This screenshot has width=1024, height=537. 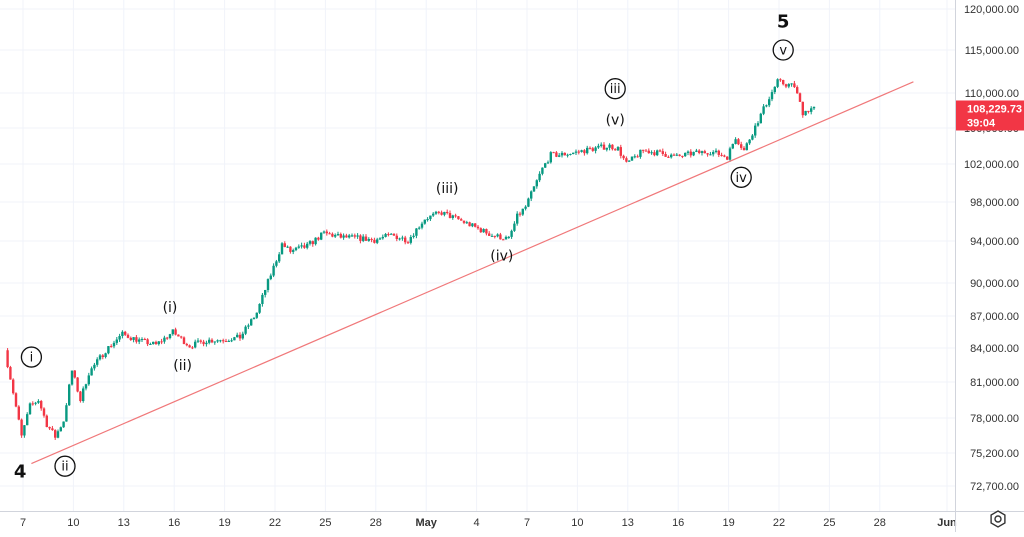 What do you see at coordinates (994, 454) in the screenshot?
I see `y-tick-label: 75,200.00` at bounding box center [994, 454].